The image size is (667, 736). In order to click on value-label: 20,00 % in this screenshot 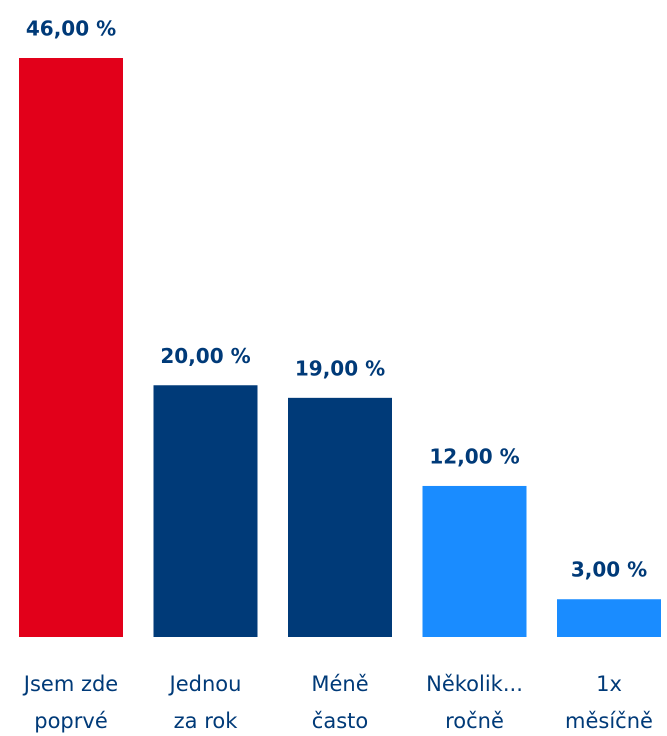, I will do `click(205, 356)`.